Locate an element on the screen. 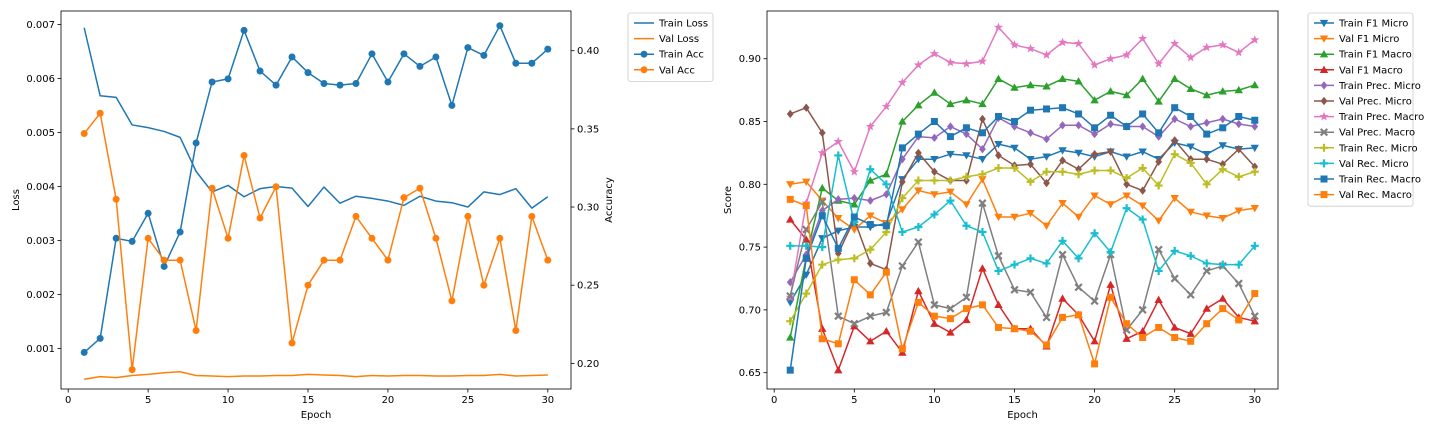 The image size is (1440, 432). y-tick-label: 0.003 is located at coordinates (40, 241).